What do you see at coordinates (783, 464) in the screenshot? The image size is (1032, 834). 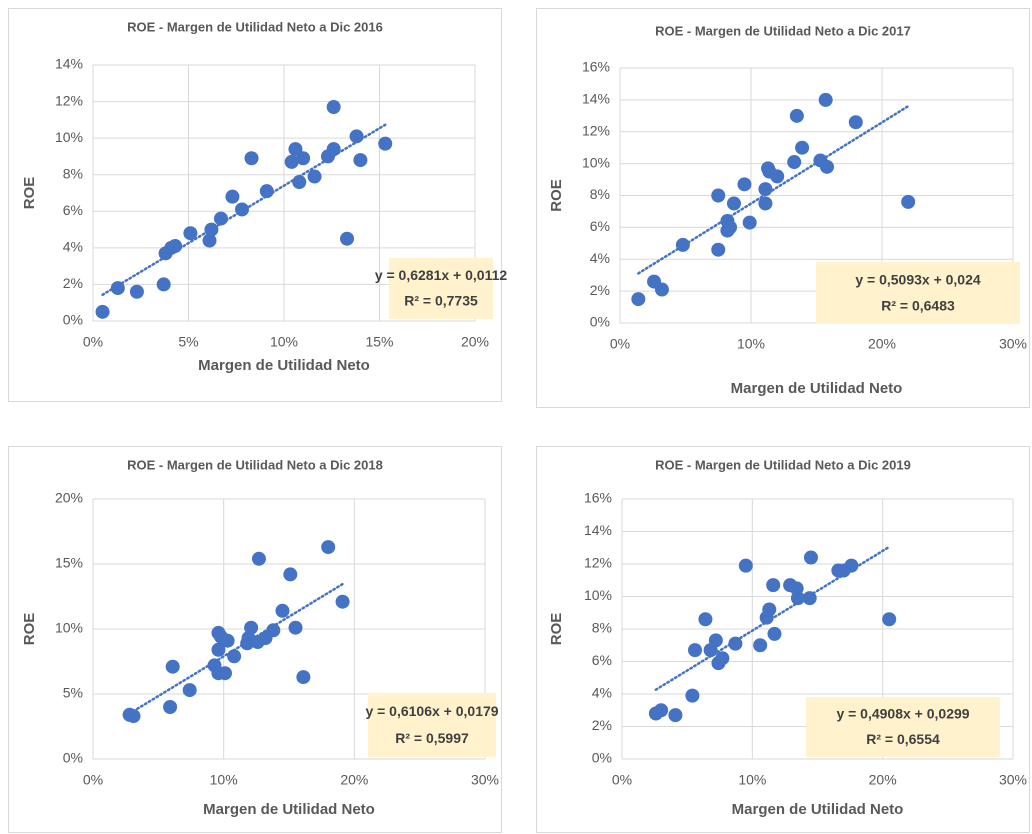 I see `chart-title: ROE - Margen de Utilidad Neto a Dic 2019` at bounding box center [783, 464].